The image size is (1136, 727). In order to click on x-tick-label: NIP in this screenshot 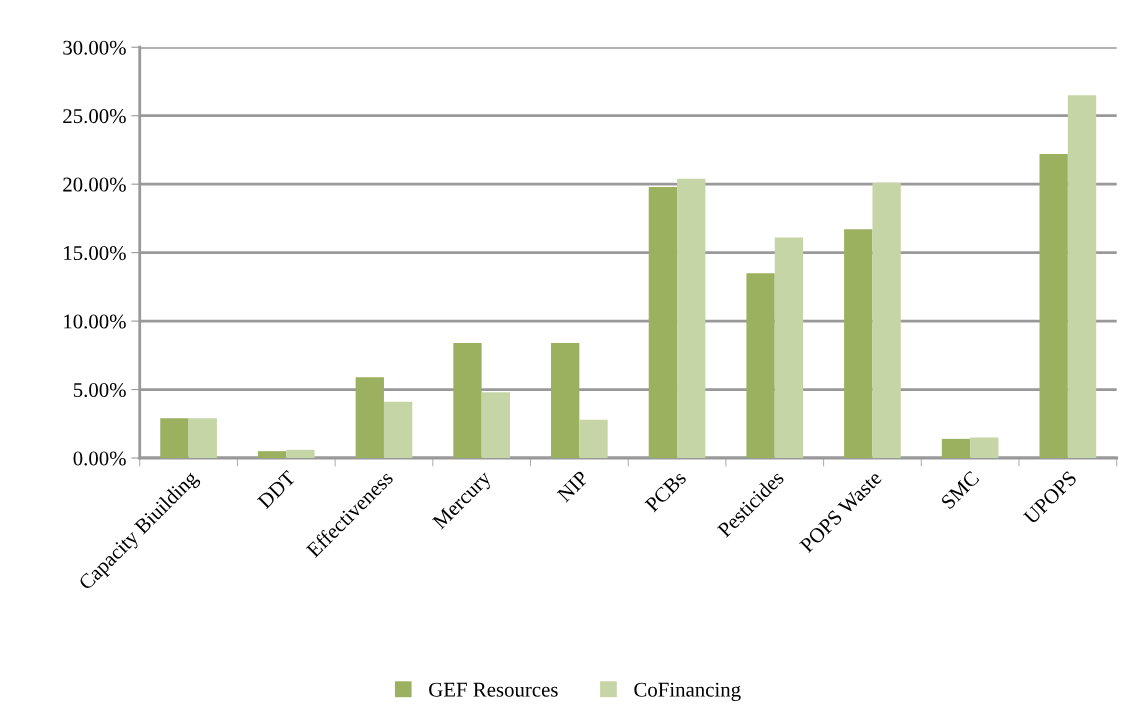, I will do `click(572, 486)`.